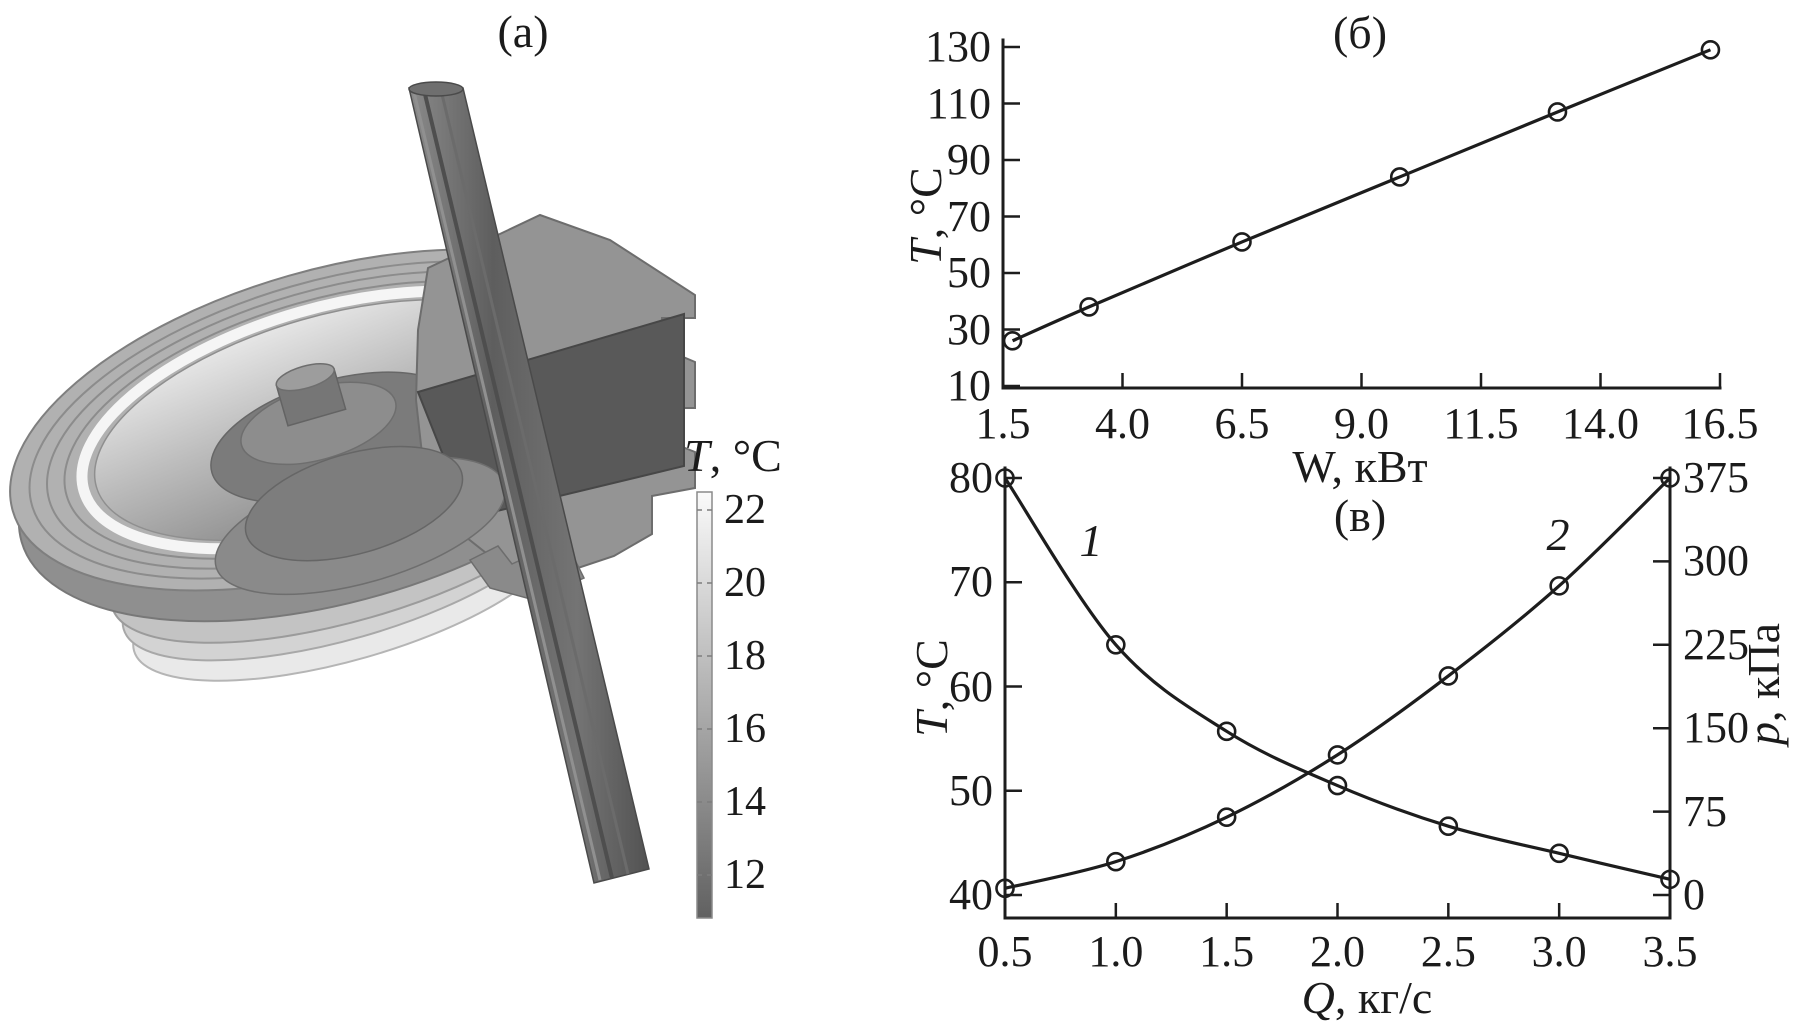  I want to click on panel-v-label: (в), so click(1360, 515).